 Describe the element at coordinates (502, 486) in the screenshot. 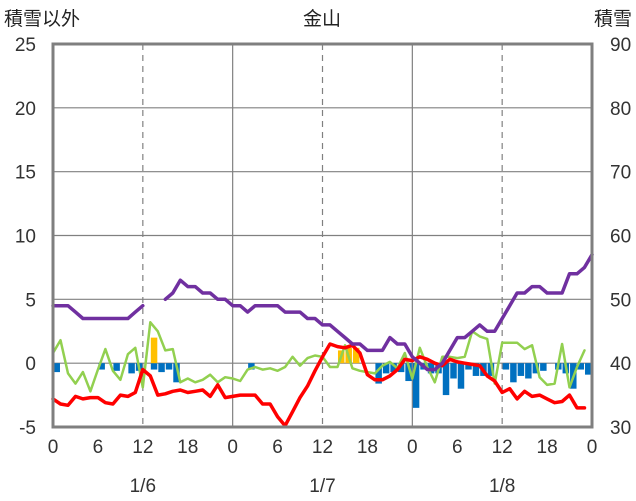

I see `day-label: 1/8` at that location.